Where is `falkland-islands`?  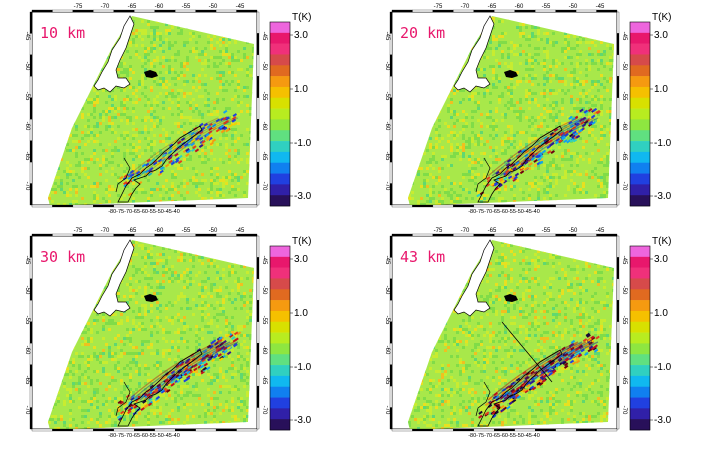
falkland-islands is located at coordinates (151, 74).